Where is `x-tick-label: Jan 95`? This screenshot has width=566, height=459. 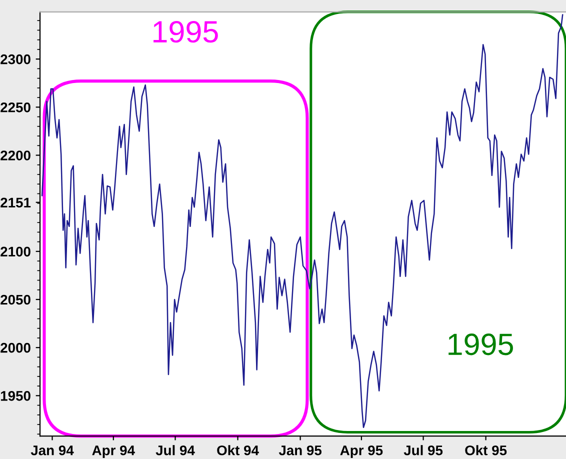 x-tick-label: Jan 95 is located at coordinates (300, 450).